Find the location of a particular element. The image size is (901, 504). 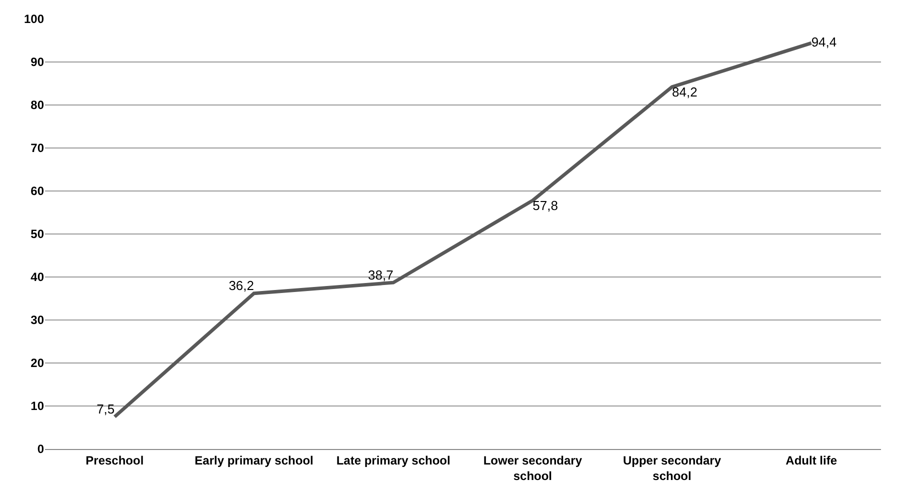

data-label: 57,8 is located at coordinates (545, 206).